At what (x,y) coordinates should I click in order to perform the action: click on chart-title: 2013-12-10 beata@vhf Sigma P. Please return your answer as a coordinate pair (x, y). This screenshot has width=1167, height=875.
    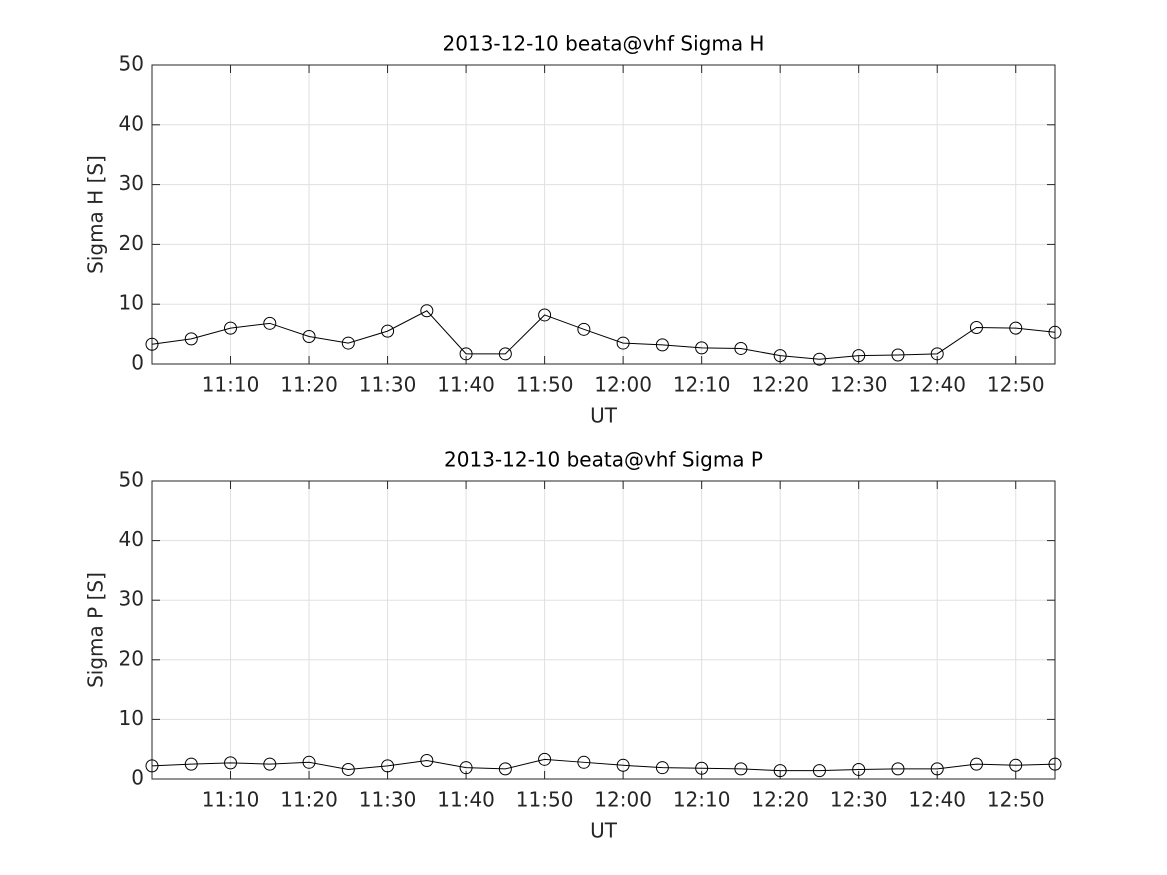
    Looking at the image, I should click on (603, 460).